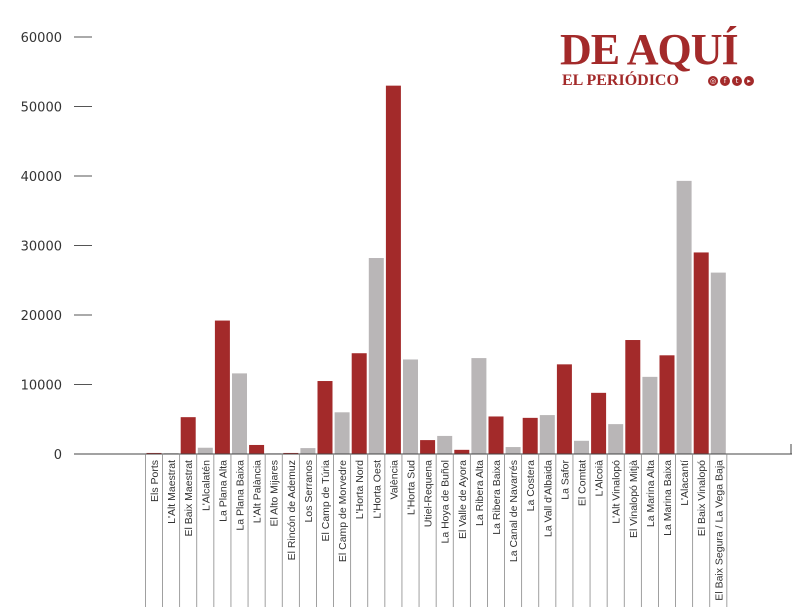 Image resolution: width=800 pixels, height=613 pixels. I want to click on x-tick-label: L'Alt Palància, so click(258, 491).